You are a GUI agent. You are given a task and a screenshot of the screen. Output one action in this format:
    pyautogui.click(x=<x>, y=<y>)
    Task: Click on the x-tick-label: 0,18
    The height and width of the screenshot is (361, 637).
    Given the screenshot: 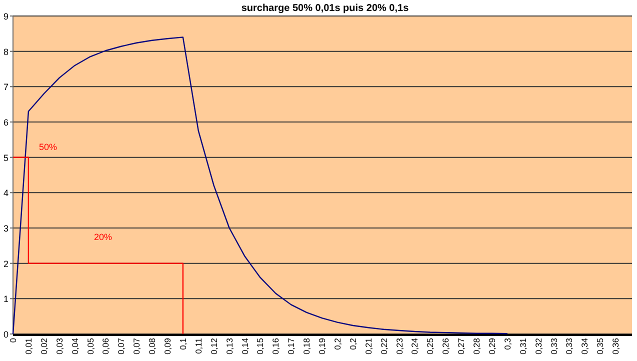 What is the action you would take?
    pyautogui.click(x=307, y=346)
    